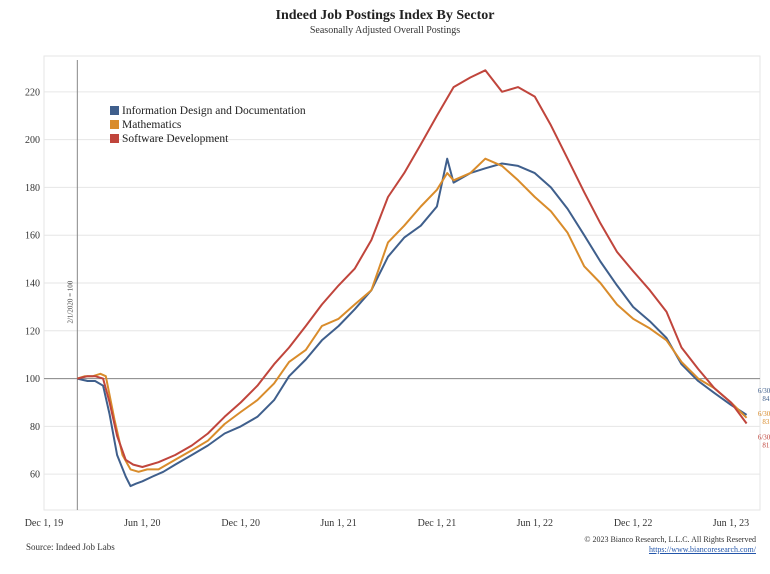 Image resolution: width=770 pixels, height=574 pixels. Describe the element at coordinates (175, 139) in the screenshot. I see `legend-label-2: Software Development` at that location.